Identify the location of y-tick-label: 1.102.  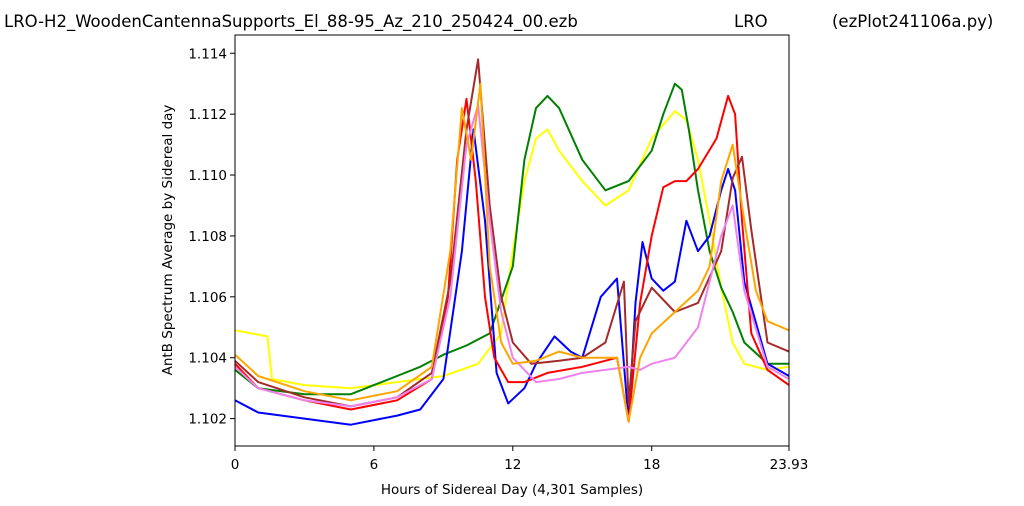
(207, 420).